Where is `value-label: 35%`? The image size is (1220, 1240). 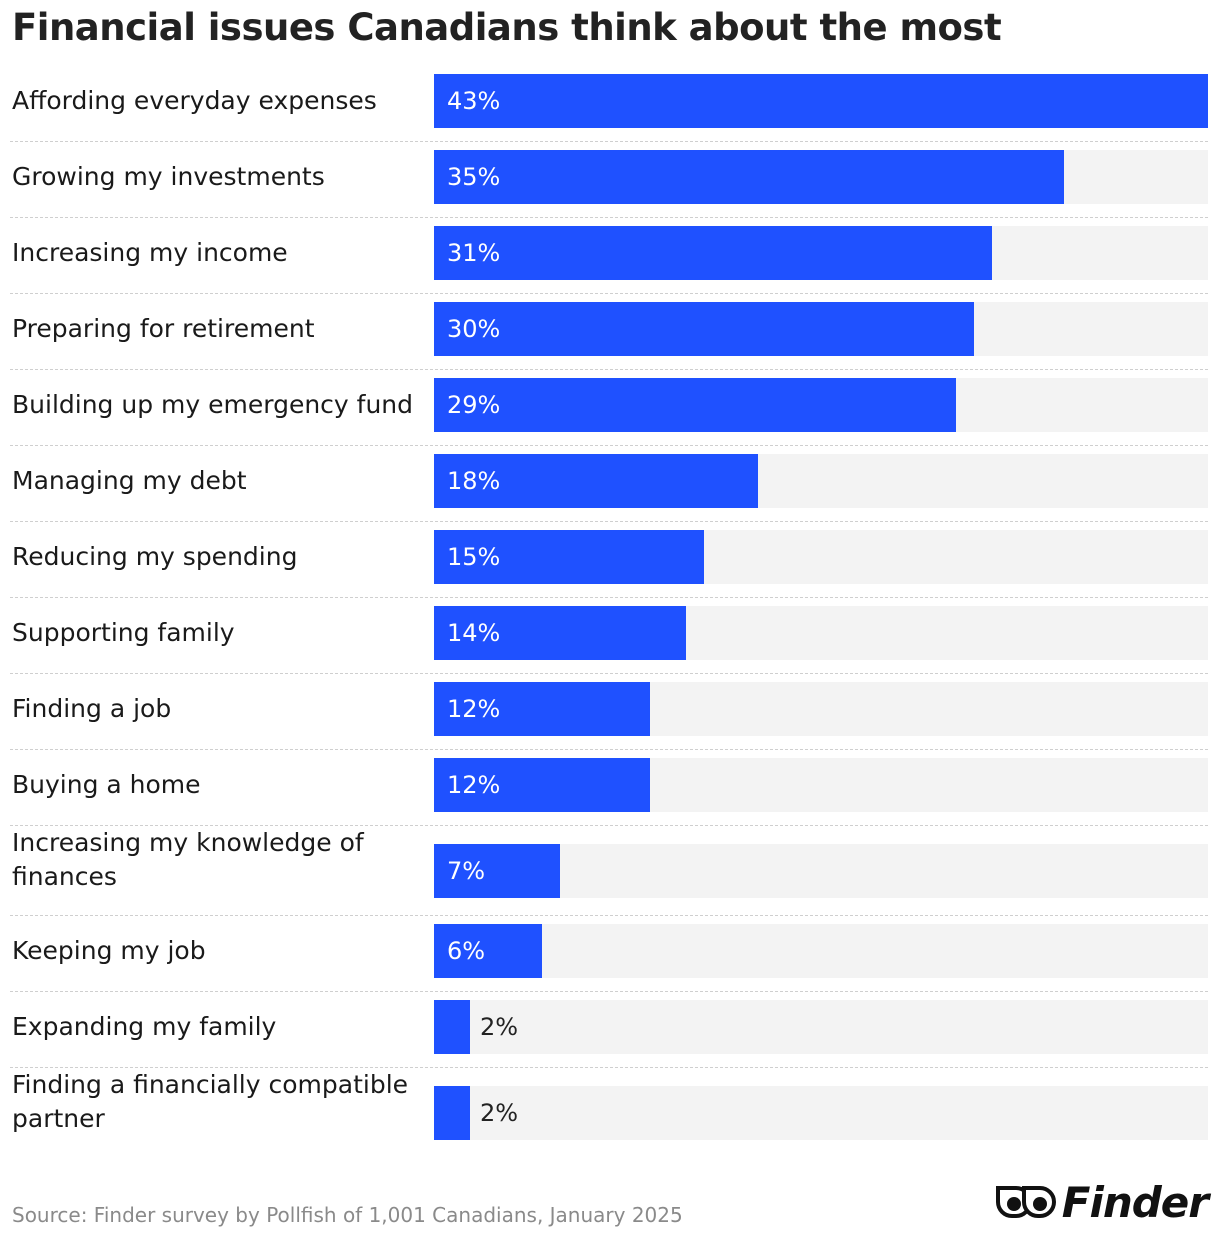
value-label: 35% is located at coordinates (474, 177).